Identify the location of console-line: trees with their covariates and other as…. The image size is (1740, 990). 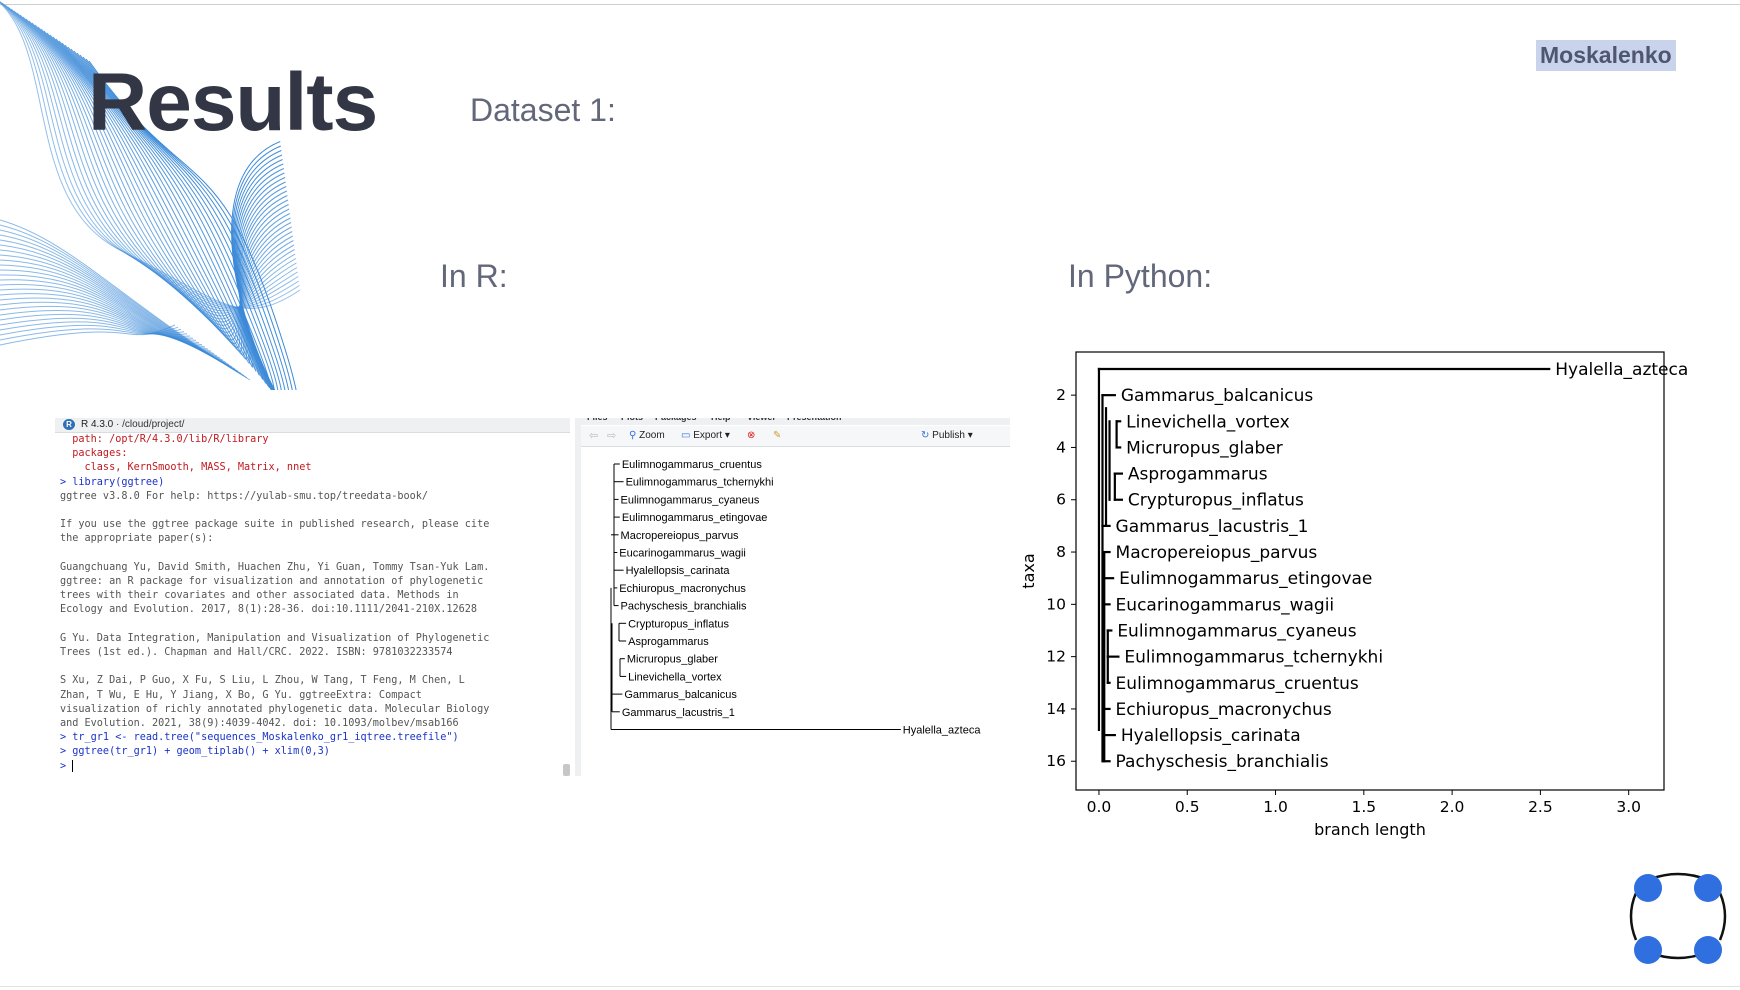
(259, 596).